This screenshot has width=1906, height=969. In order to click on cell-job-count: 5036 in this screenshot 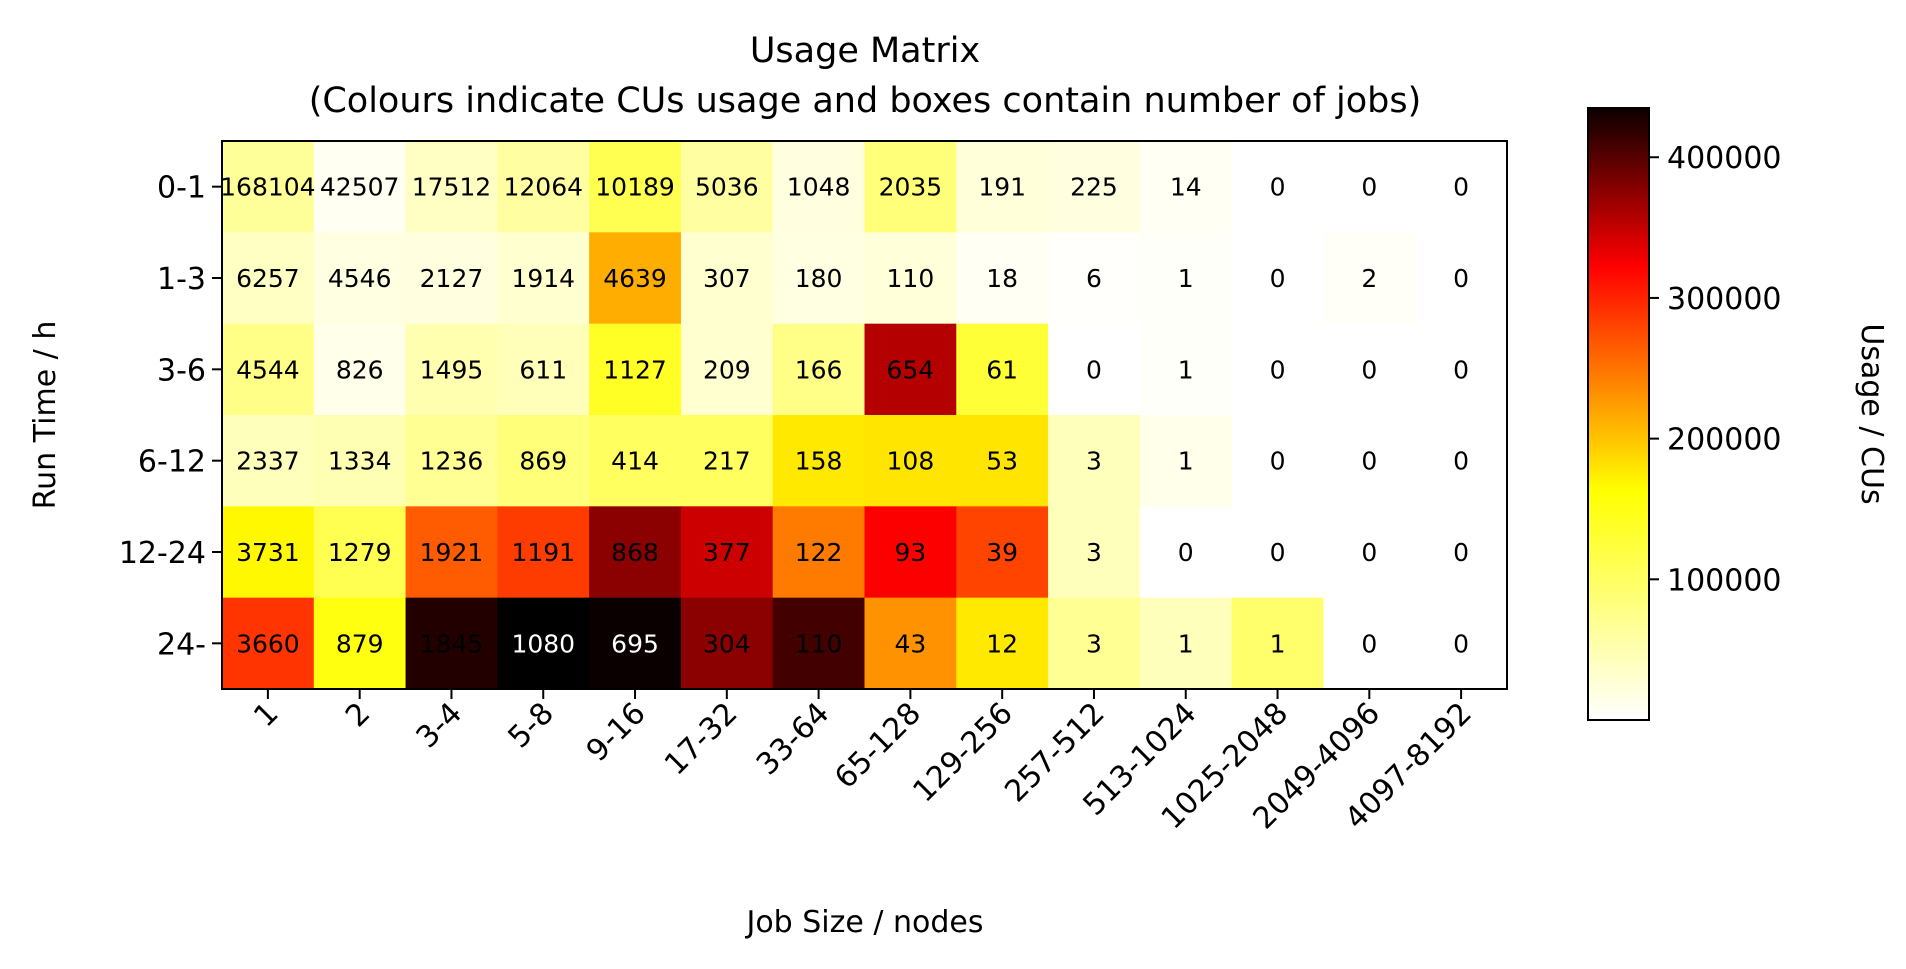, I will do `click(727, 187)`.